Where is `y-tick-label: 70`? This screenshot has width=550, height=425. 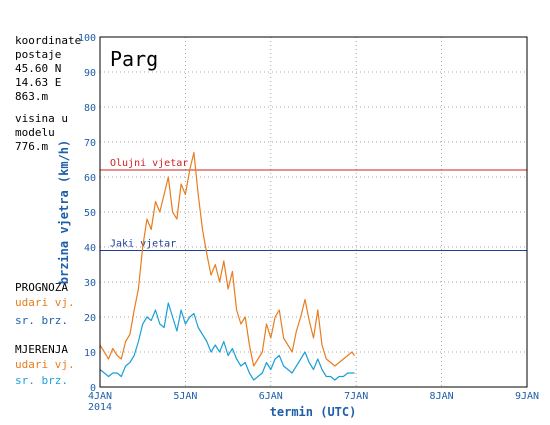
y-tick-label: 70 is located at coordinates (90, 143).